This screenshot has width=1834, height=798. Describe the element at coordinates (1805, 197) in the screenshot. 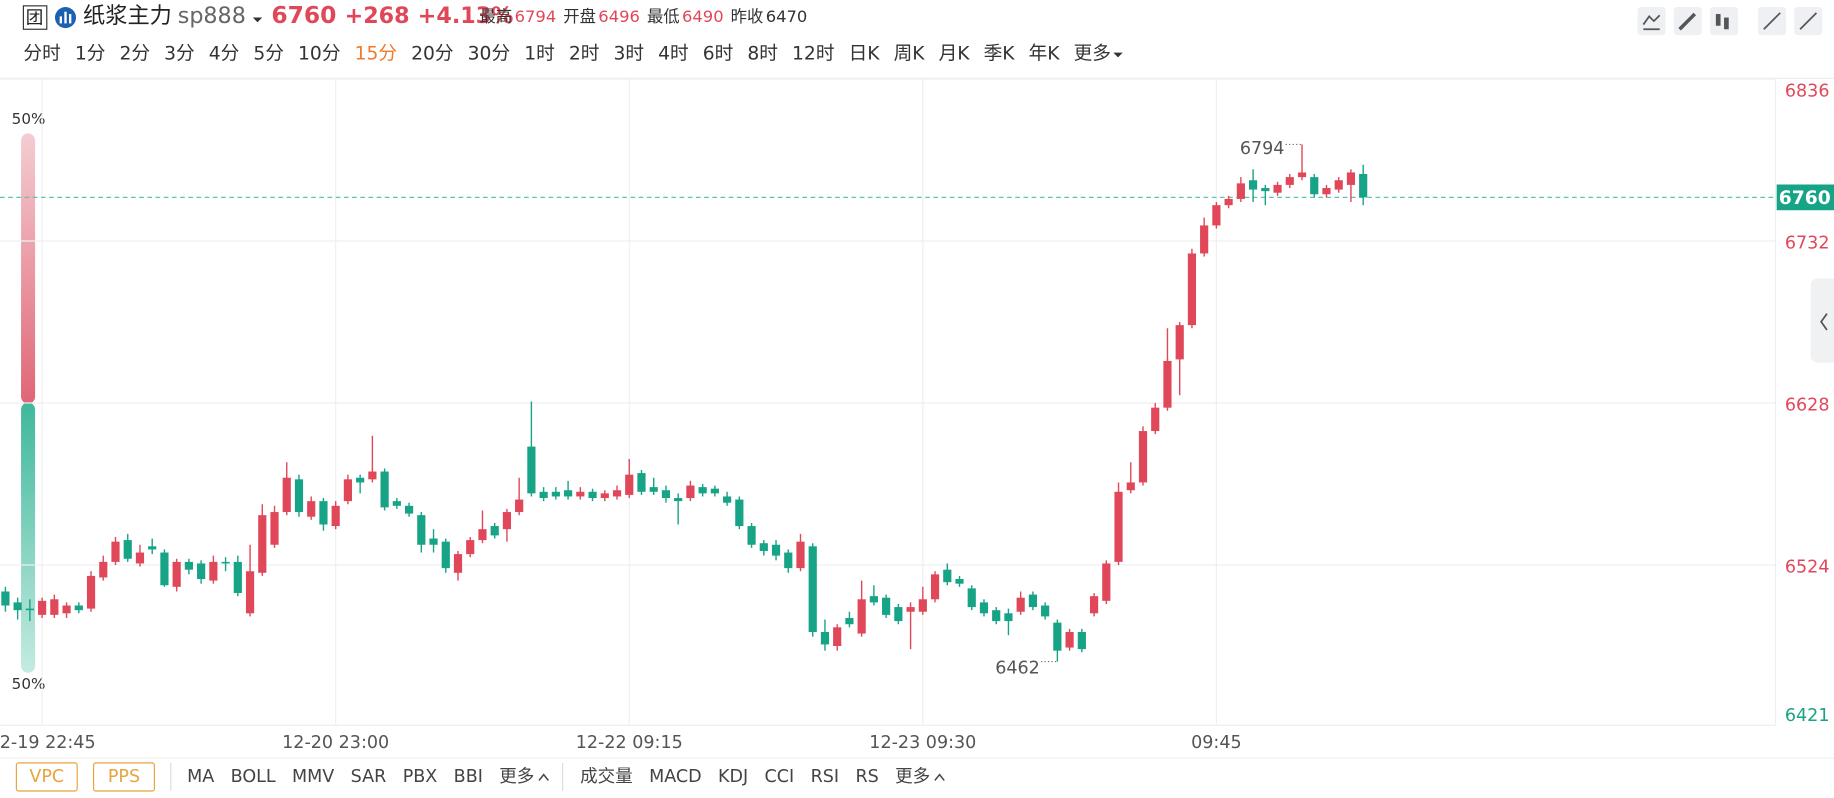

I see `last-price-tag` at that location.